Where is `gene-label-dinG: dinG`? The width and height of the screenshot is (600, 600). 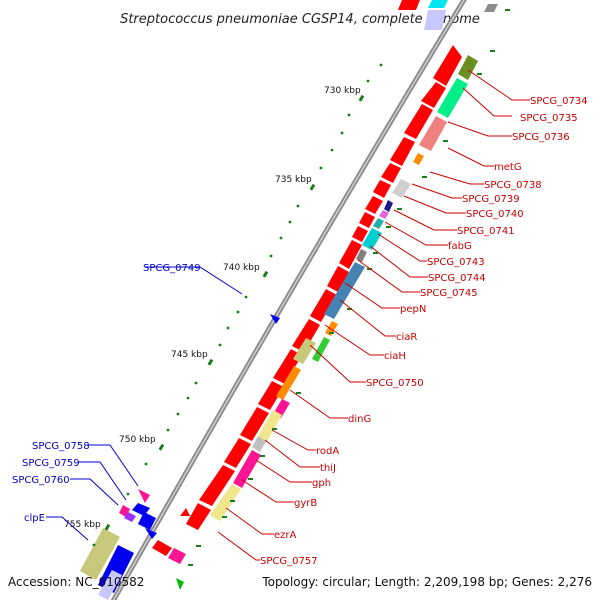 gene-label-dinG: dinG is located at coordinates (359, 419).